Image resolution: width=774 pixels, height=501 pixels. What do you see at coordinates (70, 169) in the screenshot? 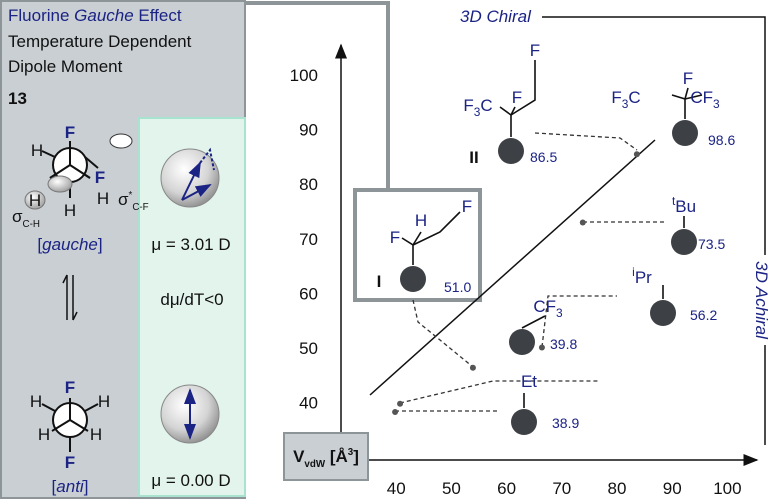
I see `gauche-newman` at bounding box center [70, 169].